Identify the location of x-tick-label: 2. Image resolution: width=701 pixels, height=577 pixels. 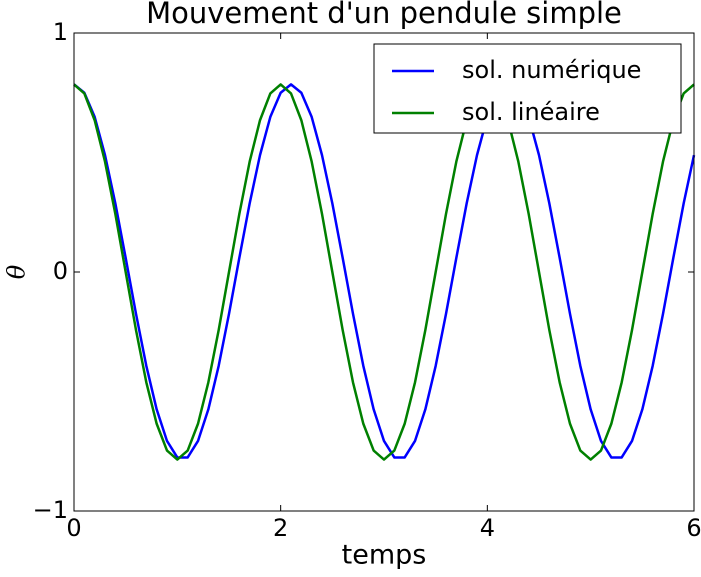
(280, 528).